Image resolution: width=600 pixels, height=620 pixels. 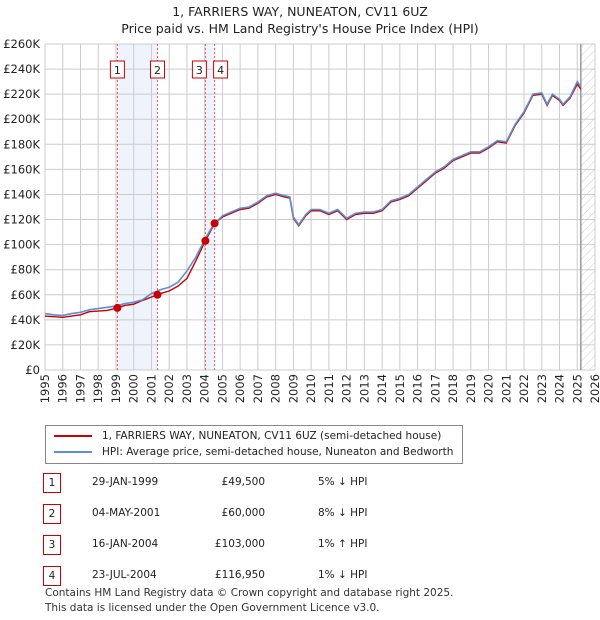 I want to click on x-tick-label: 2004, so click(x=205, y=388).